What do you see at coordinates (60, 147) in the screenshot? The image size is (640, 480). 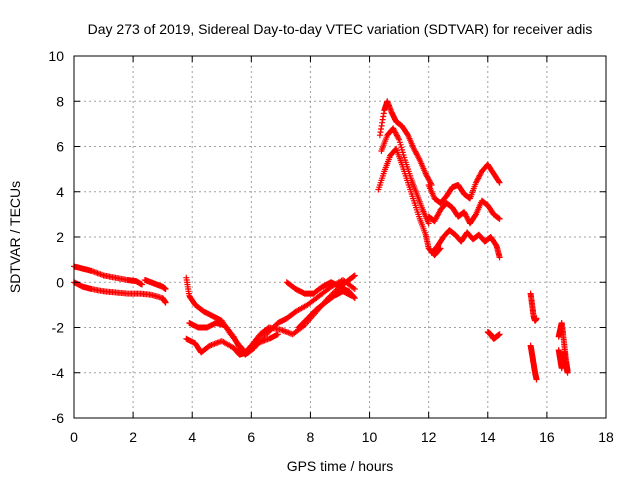 I see `y-tick-label: 6` at bounding box center [60, 147].